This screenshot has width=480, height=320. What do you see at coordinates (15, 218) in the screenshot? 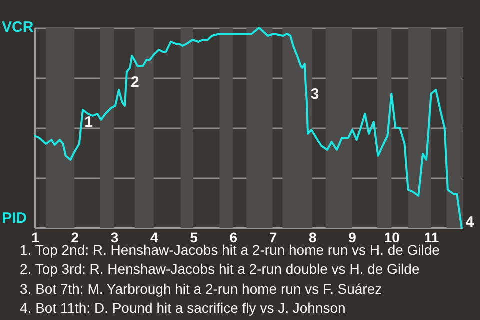
I see `text: PID` at bounding box center [15, 218].